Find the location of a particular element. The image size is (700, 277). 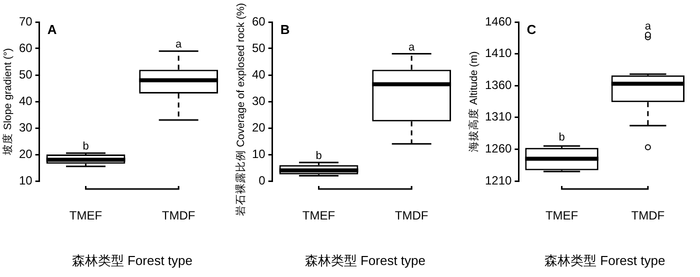

y-axis-title: 坡度 Slope gradient (°) is located at coordinates (7, 102).